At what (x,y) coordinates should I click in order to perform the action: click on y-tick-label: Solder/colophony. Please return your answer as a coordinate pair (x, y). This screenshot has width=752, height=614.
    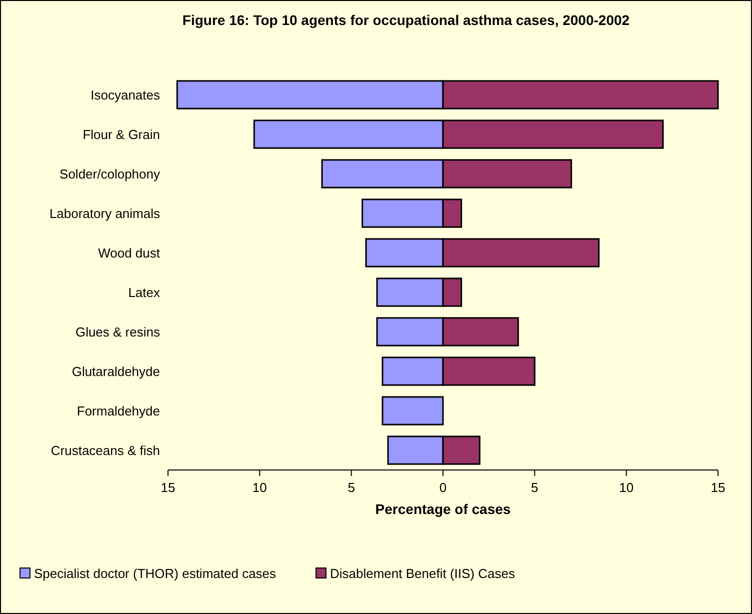
    Looking at the image, I should click on (110, 174).